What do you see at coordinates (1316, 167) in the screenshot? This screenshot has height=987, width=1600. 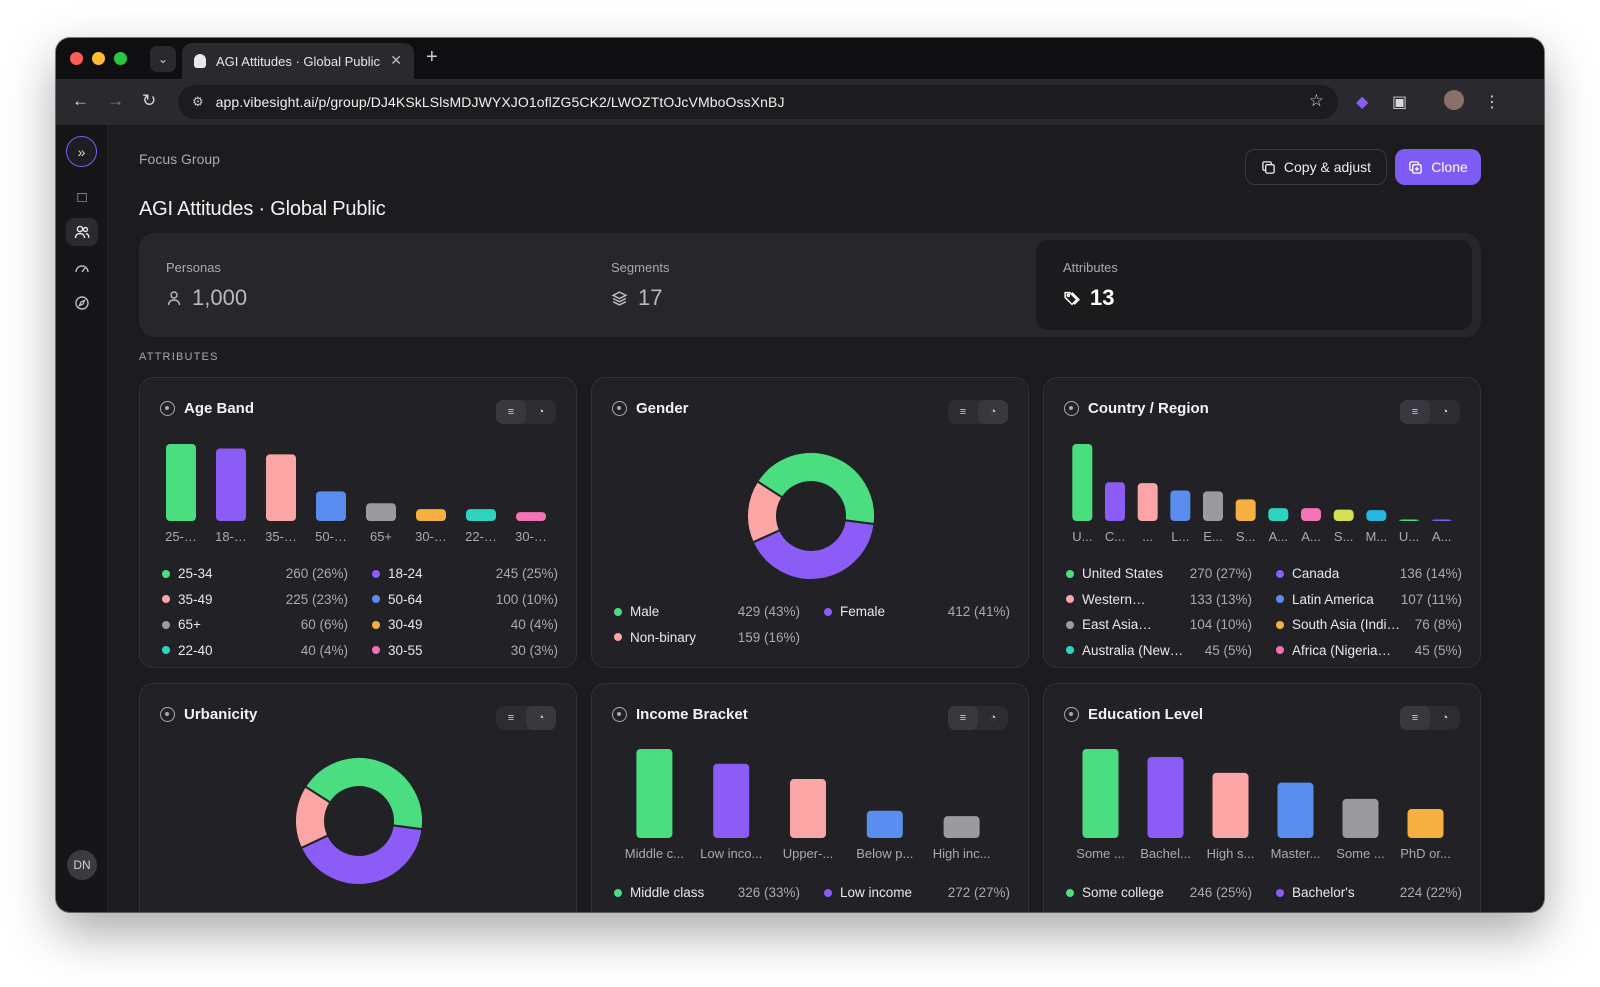 I see `copy-adjust-button: Copy & adjust` at bounding box center [1316, 167].